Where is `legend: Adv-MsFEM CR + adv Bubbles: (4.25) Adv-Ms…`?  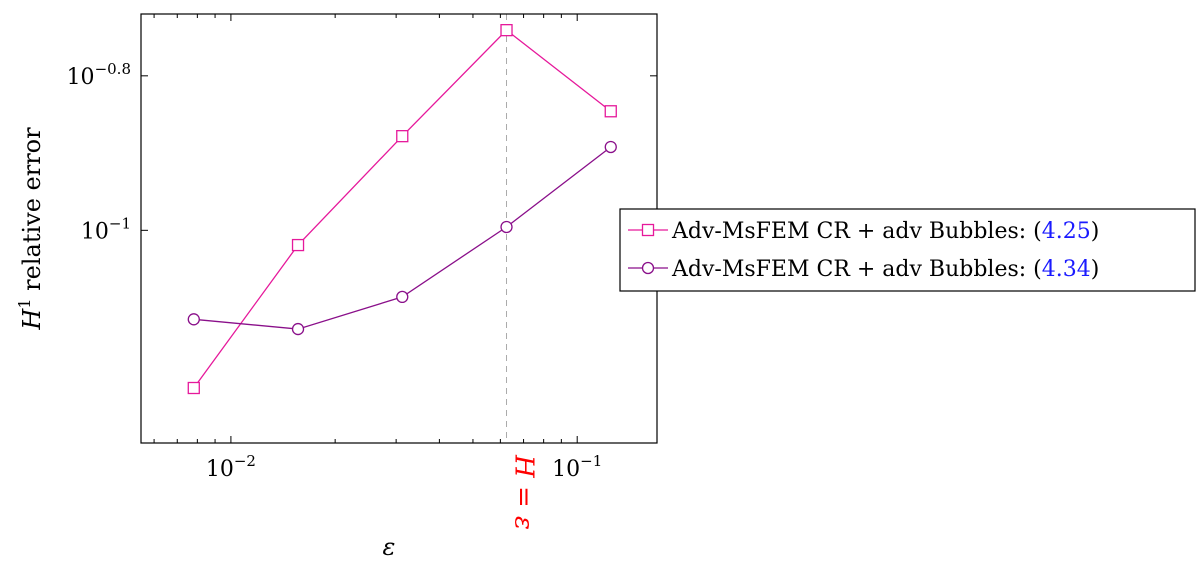 legend: Adv-MsFEM CR + adv Bubbles: (4.25) Adv-Ms… is located at coordinates (907, 250).